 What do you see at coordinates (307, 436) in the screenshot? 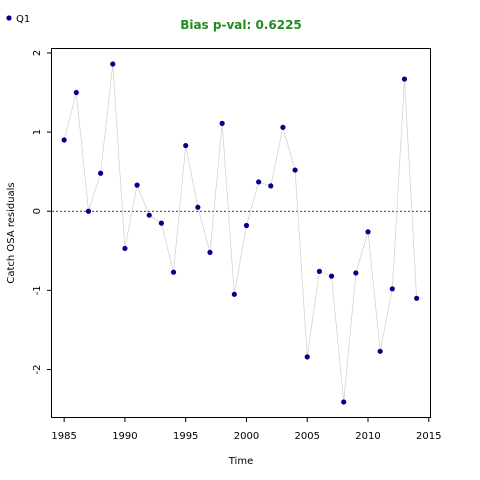
I see `x-tick-label: 2005` at bounding box center [307, 436].